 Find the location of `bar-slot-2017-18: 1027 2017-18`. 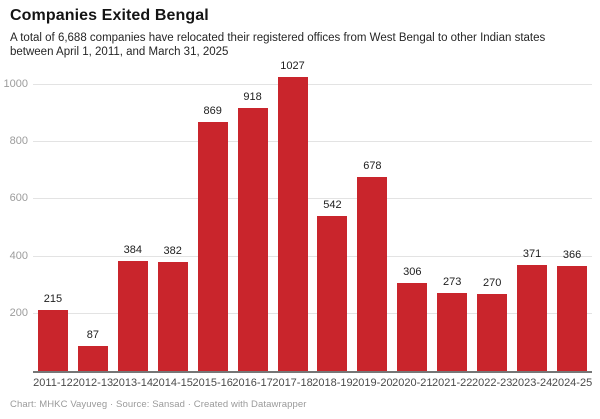

bar-slot-2017-18: 1027 2017-18 is located at coordinates (292, 224).